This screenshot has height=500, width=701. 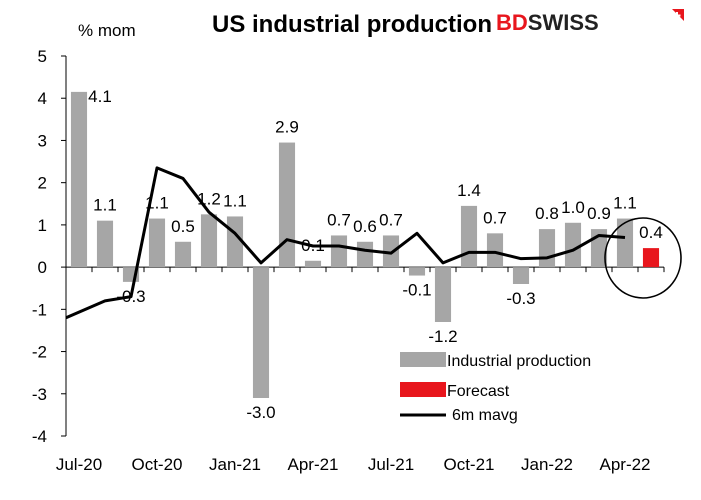 What do you see at coordinates (624, 464) in the screenshot?
I see `x-tick-label: Apr-22` at bounding box center [624, 464].